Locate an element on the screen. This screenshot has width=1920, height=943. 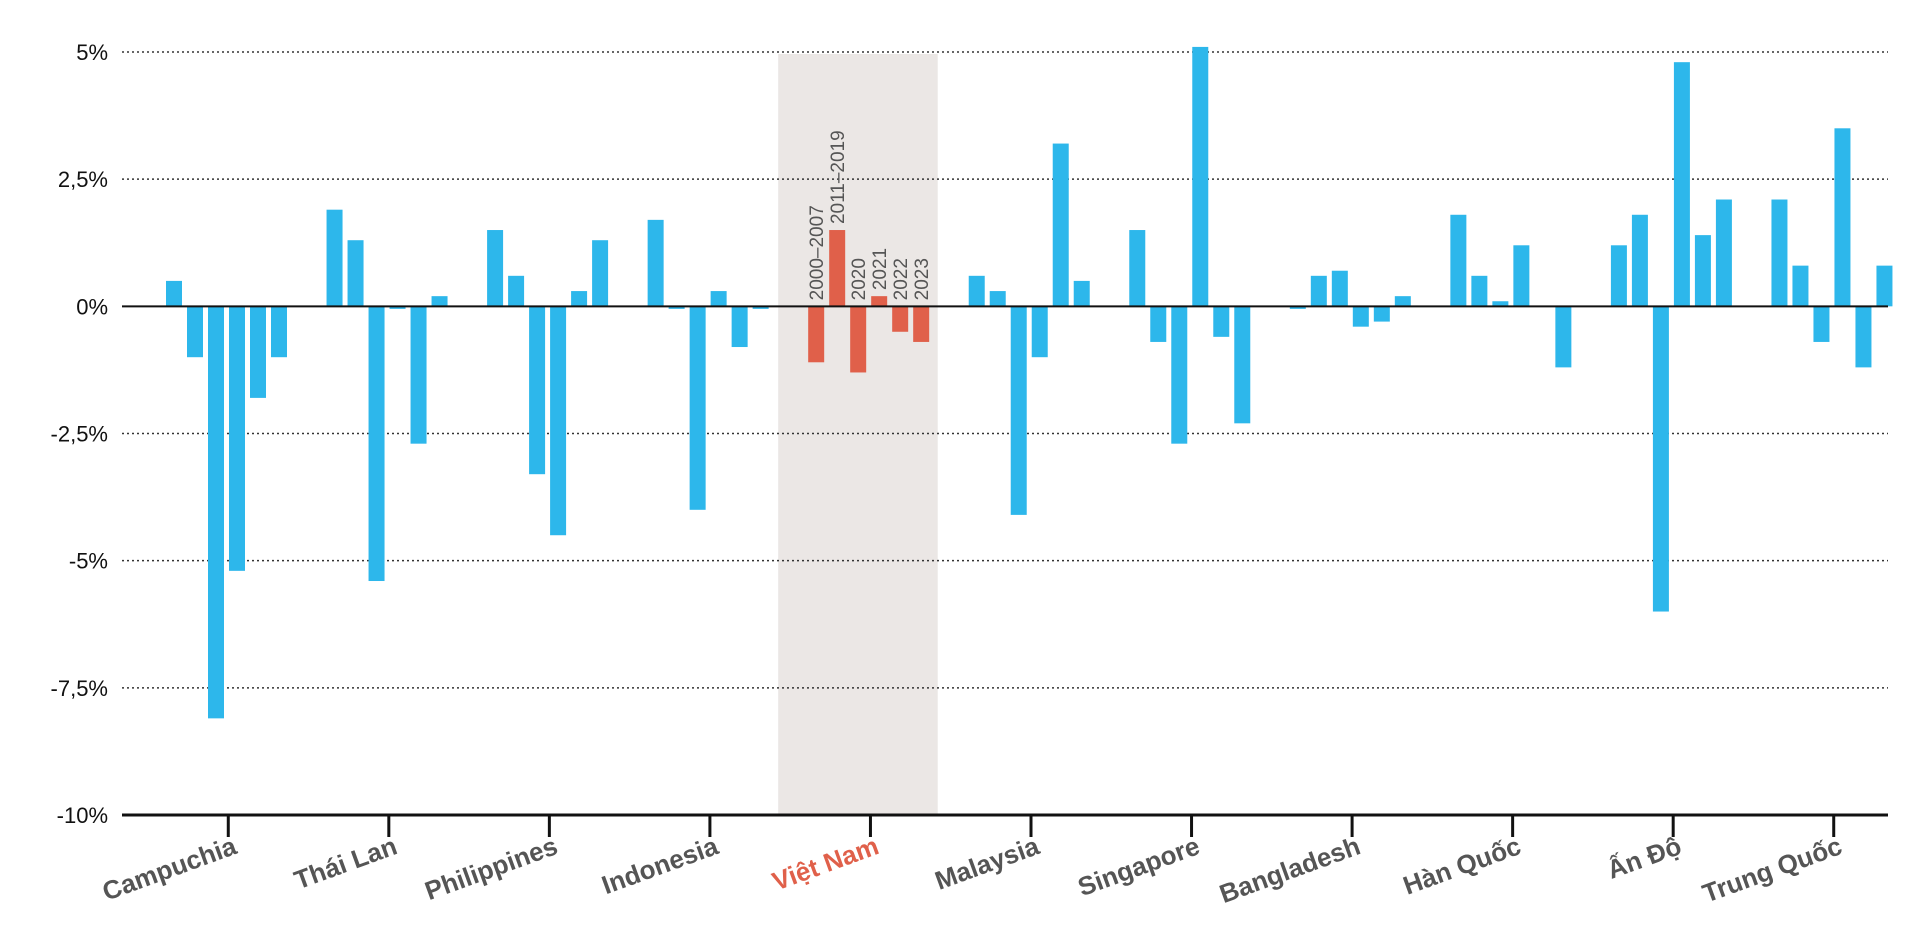
x-tick-label: Hàn Quốc is located at coordinates (1462, 865).